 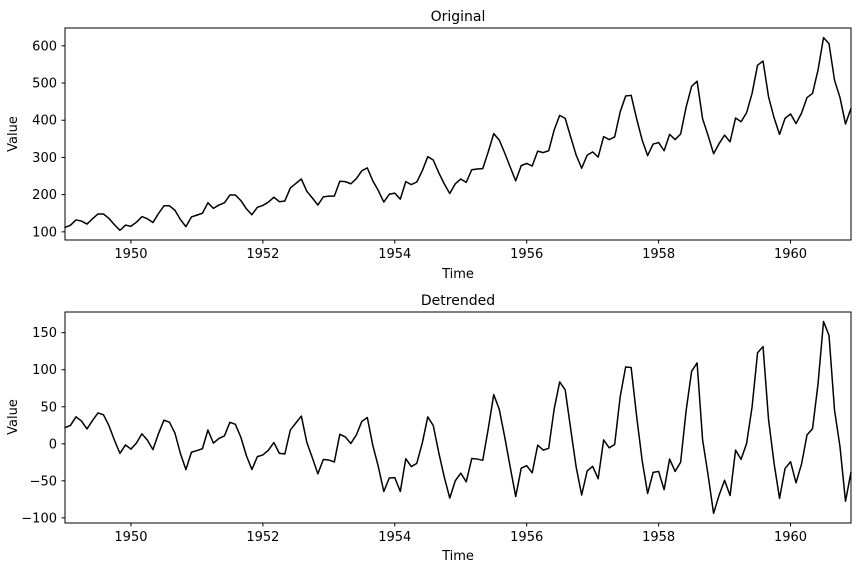 I want to click on x-axis-label-original: Time, so click(x=458, y=274).